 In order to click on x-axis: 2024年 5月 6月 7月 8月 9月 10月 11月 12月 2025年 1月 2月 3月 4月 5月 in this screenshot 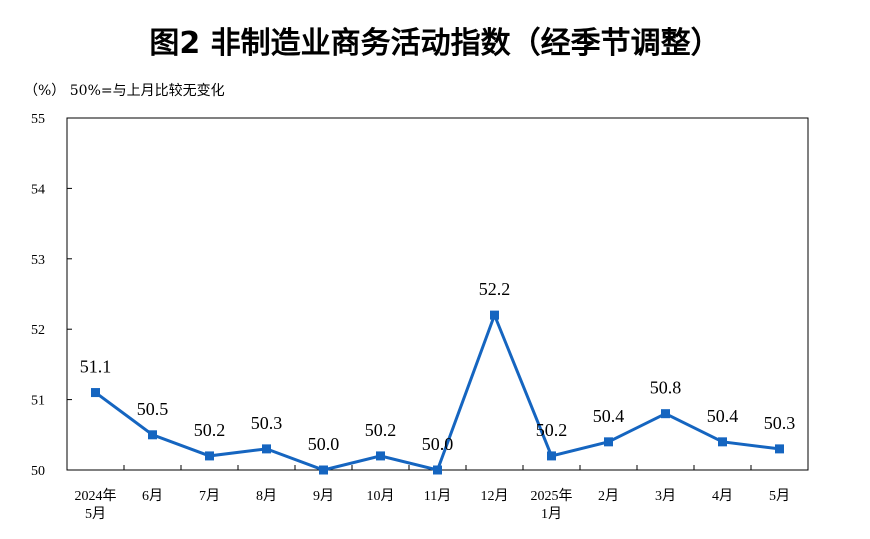, I will do `click(432, 493)`.